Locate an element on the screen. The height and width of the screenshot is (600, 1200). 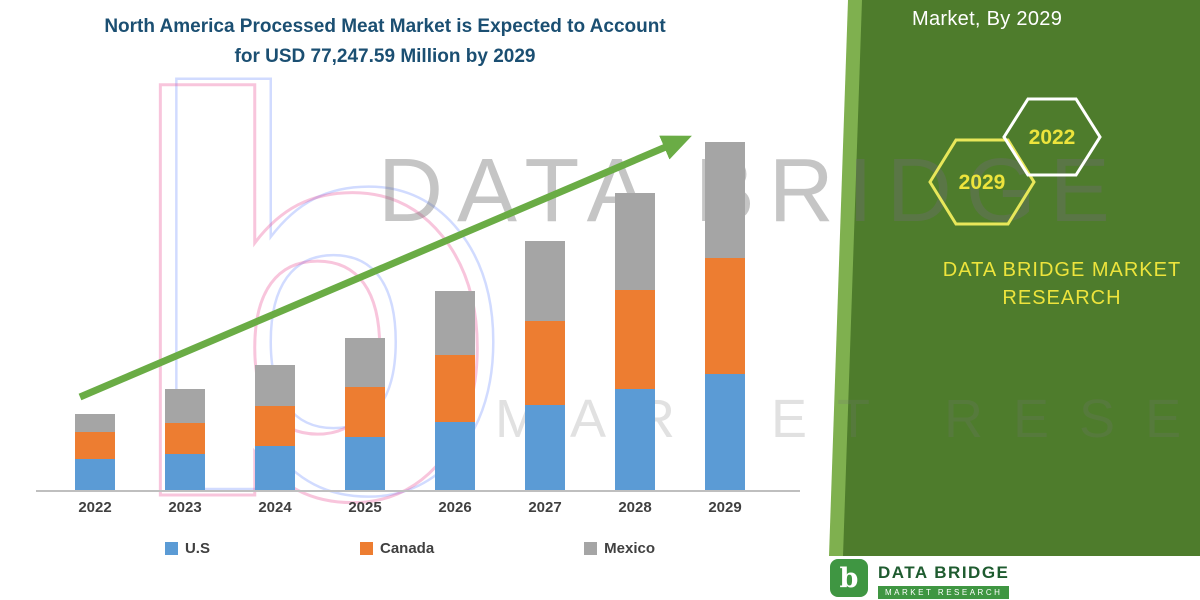
logo-text: DATA BRIDGE MARKET RESEARCH is located at coordinates (944, 579).